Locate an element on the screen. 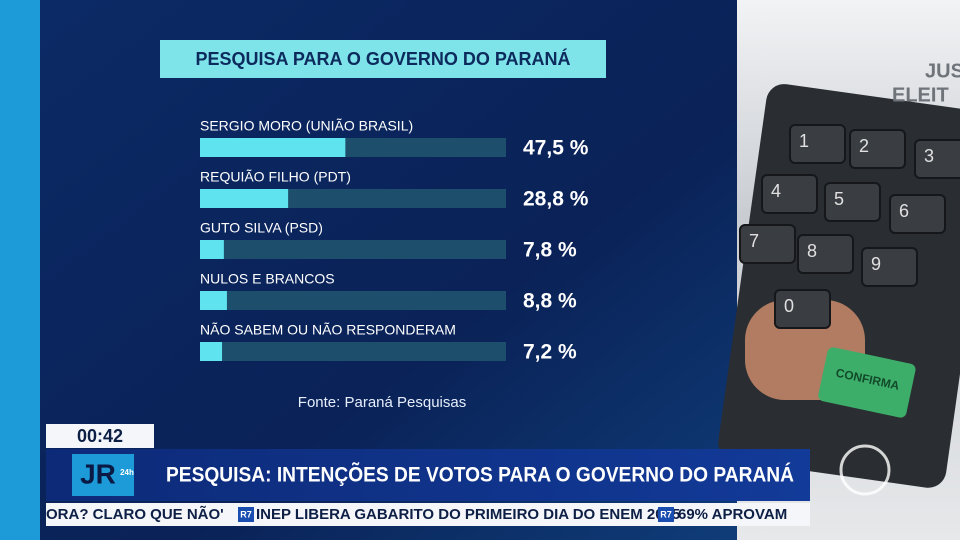 Image resolution: width=960 pixels, height=540 pixels. key-label: 5 is located at coordinates (839, 199).